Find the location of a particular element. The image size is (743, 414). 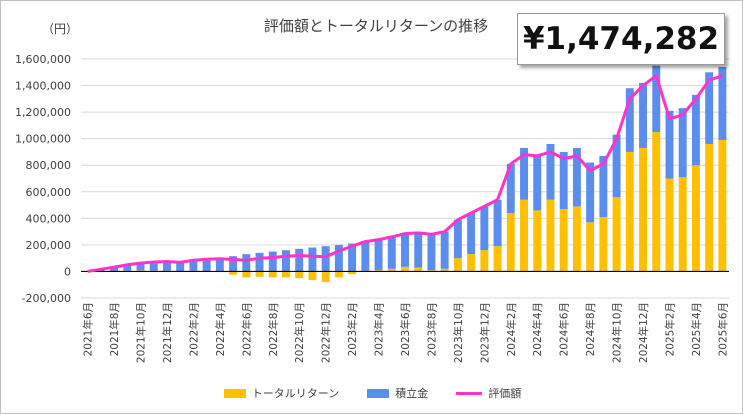

y-tick-label: 400,000 is located at coordinates (49, 218).